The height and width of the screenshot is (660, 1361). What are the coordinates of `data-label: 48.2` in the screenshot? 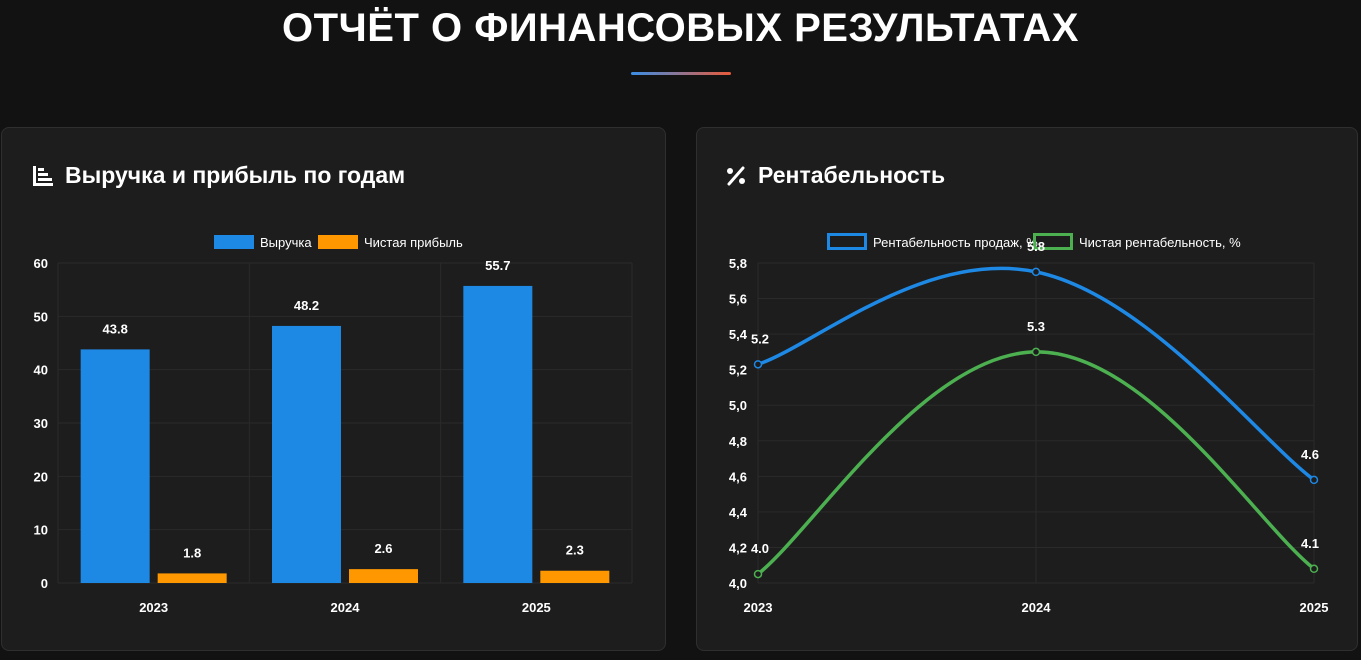 It's located at (306, 305).